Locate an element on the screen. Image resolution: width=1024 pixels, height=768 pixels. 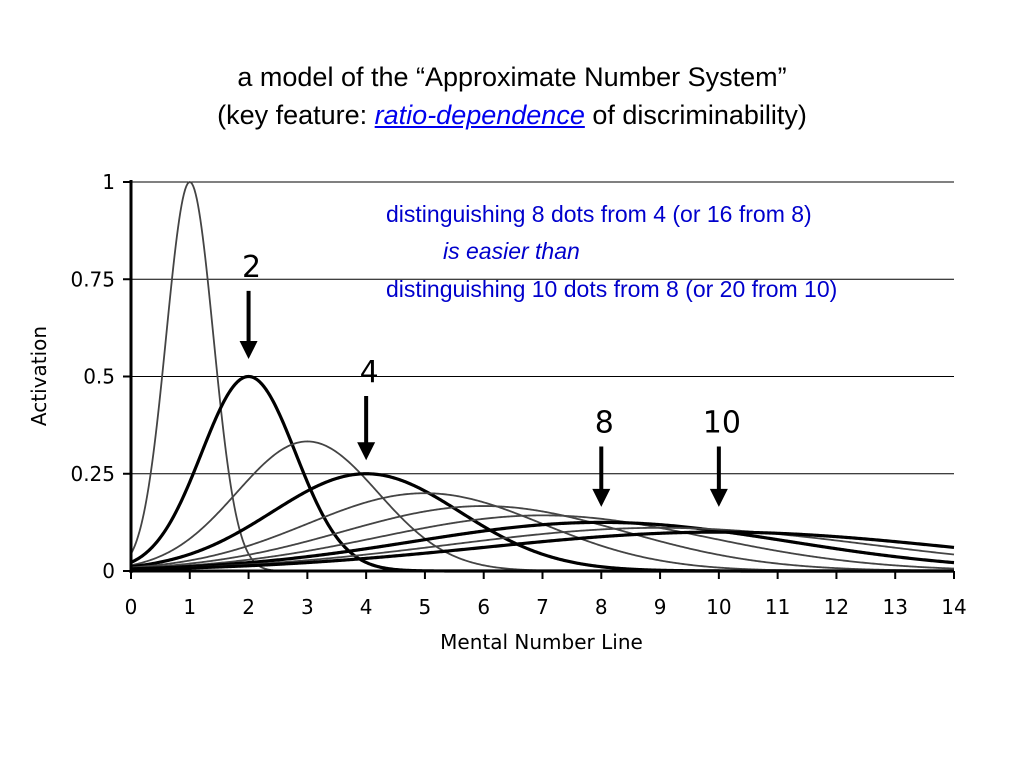
x-tick-label: 4 is located at coordinates (366, 607).